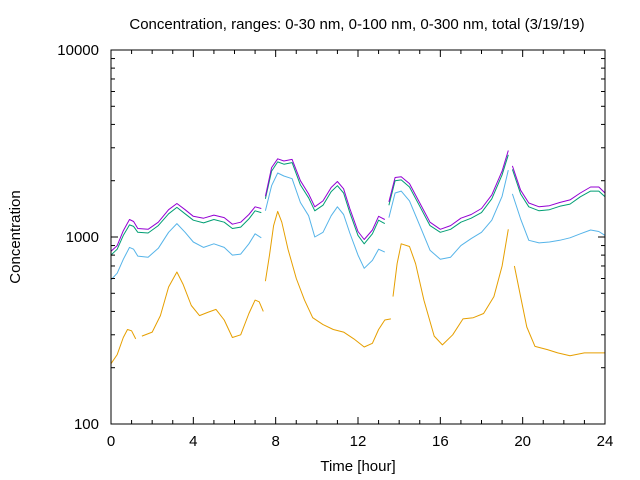  I want to click on x-axis-label: Time [hour], so click(357, 466).